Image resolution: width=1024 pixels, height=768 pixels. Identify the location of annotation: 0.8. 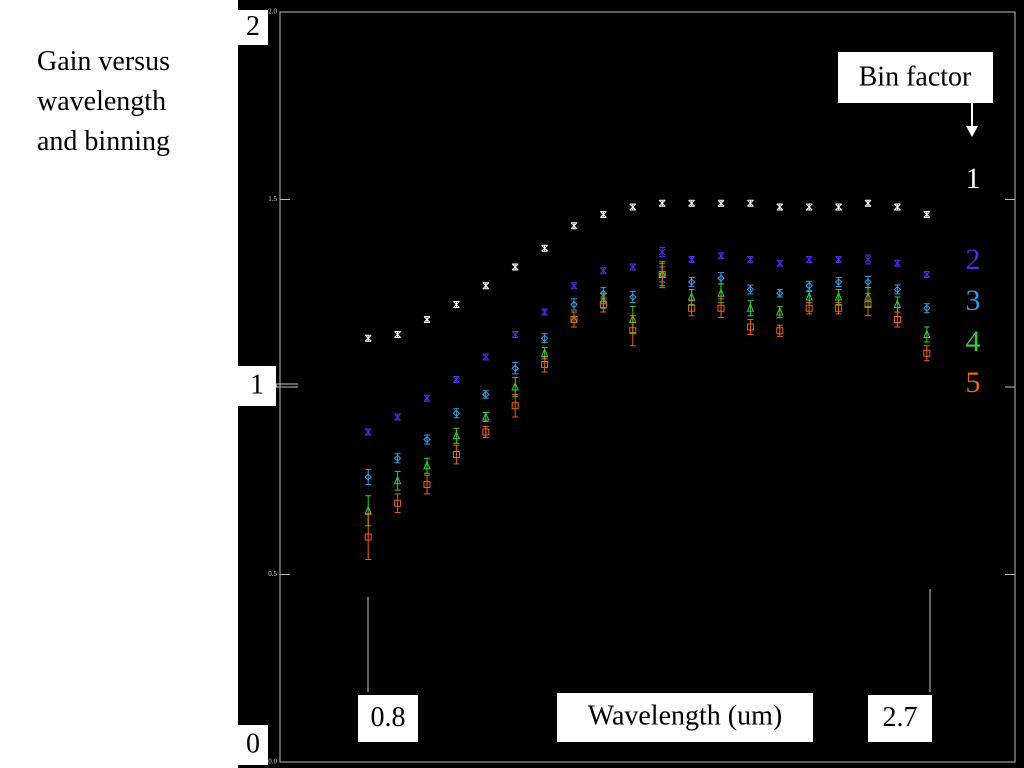
(388, 717).